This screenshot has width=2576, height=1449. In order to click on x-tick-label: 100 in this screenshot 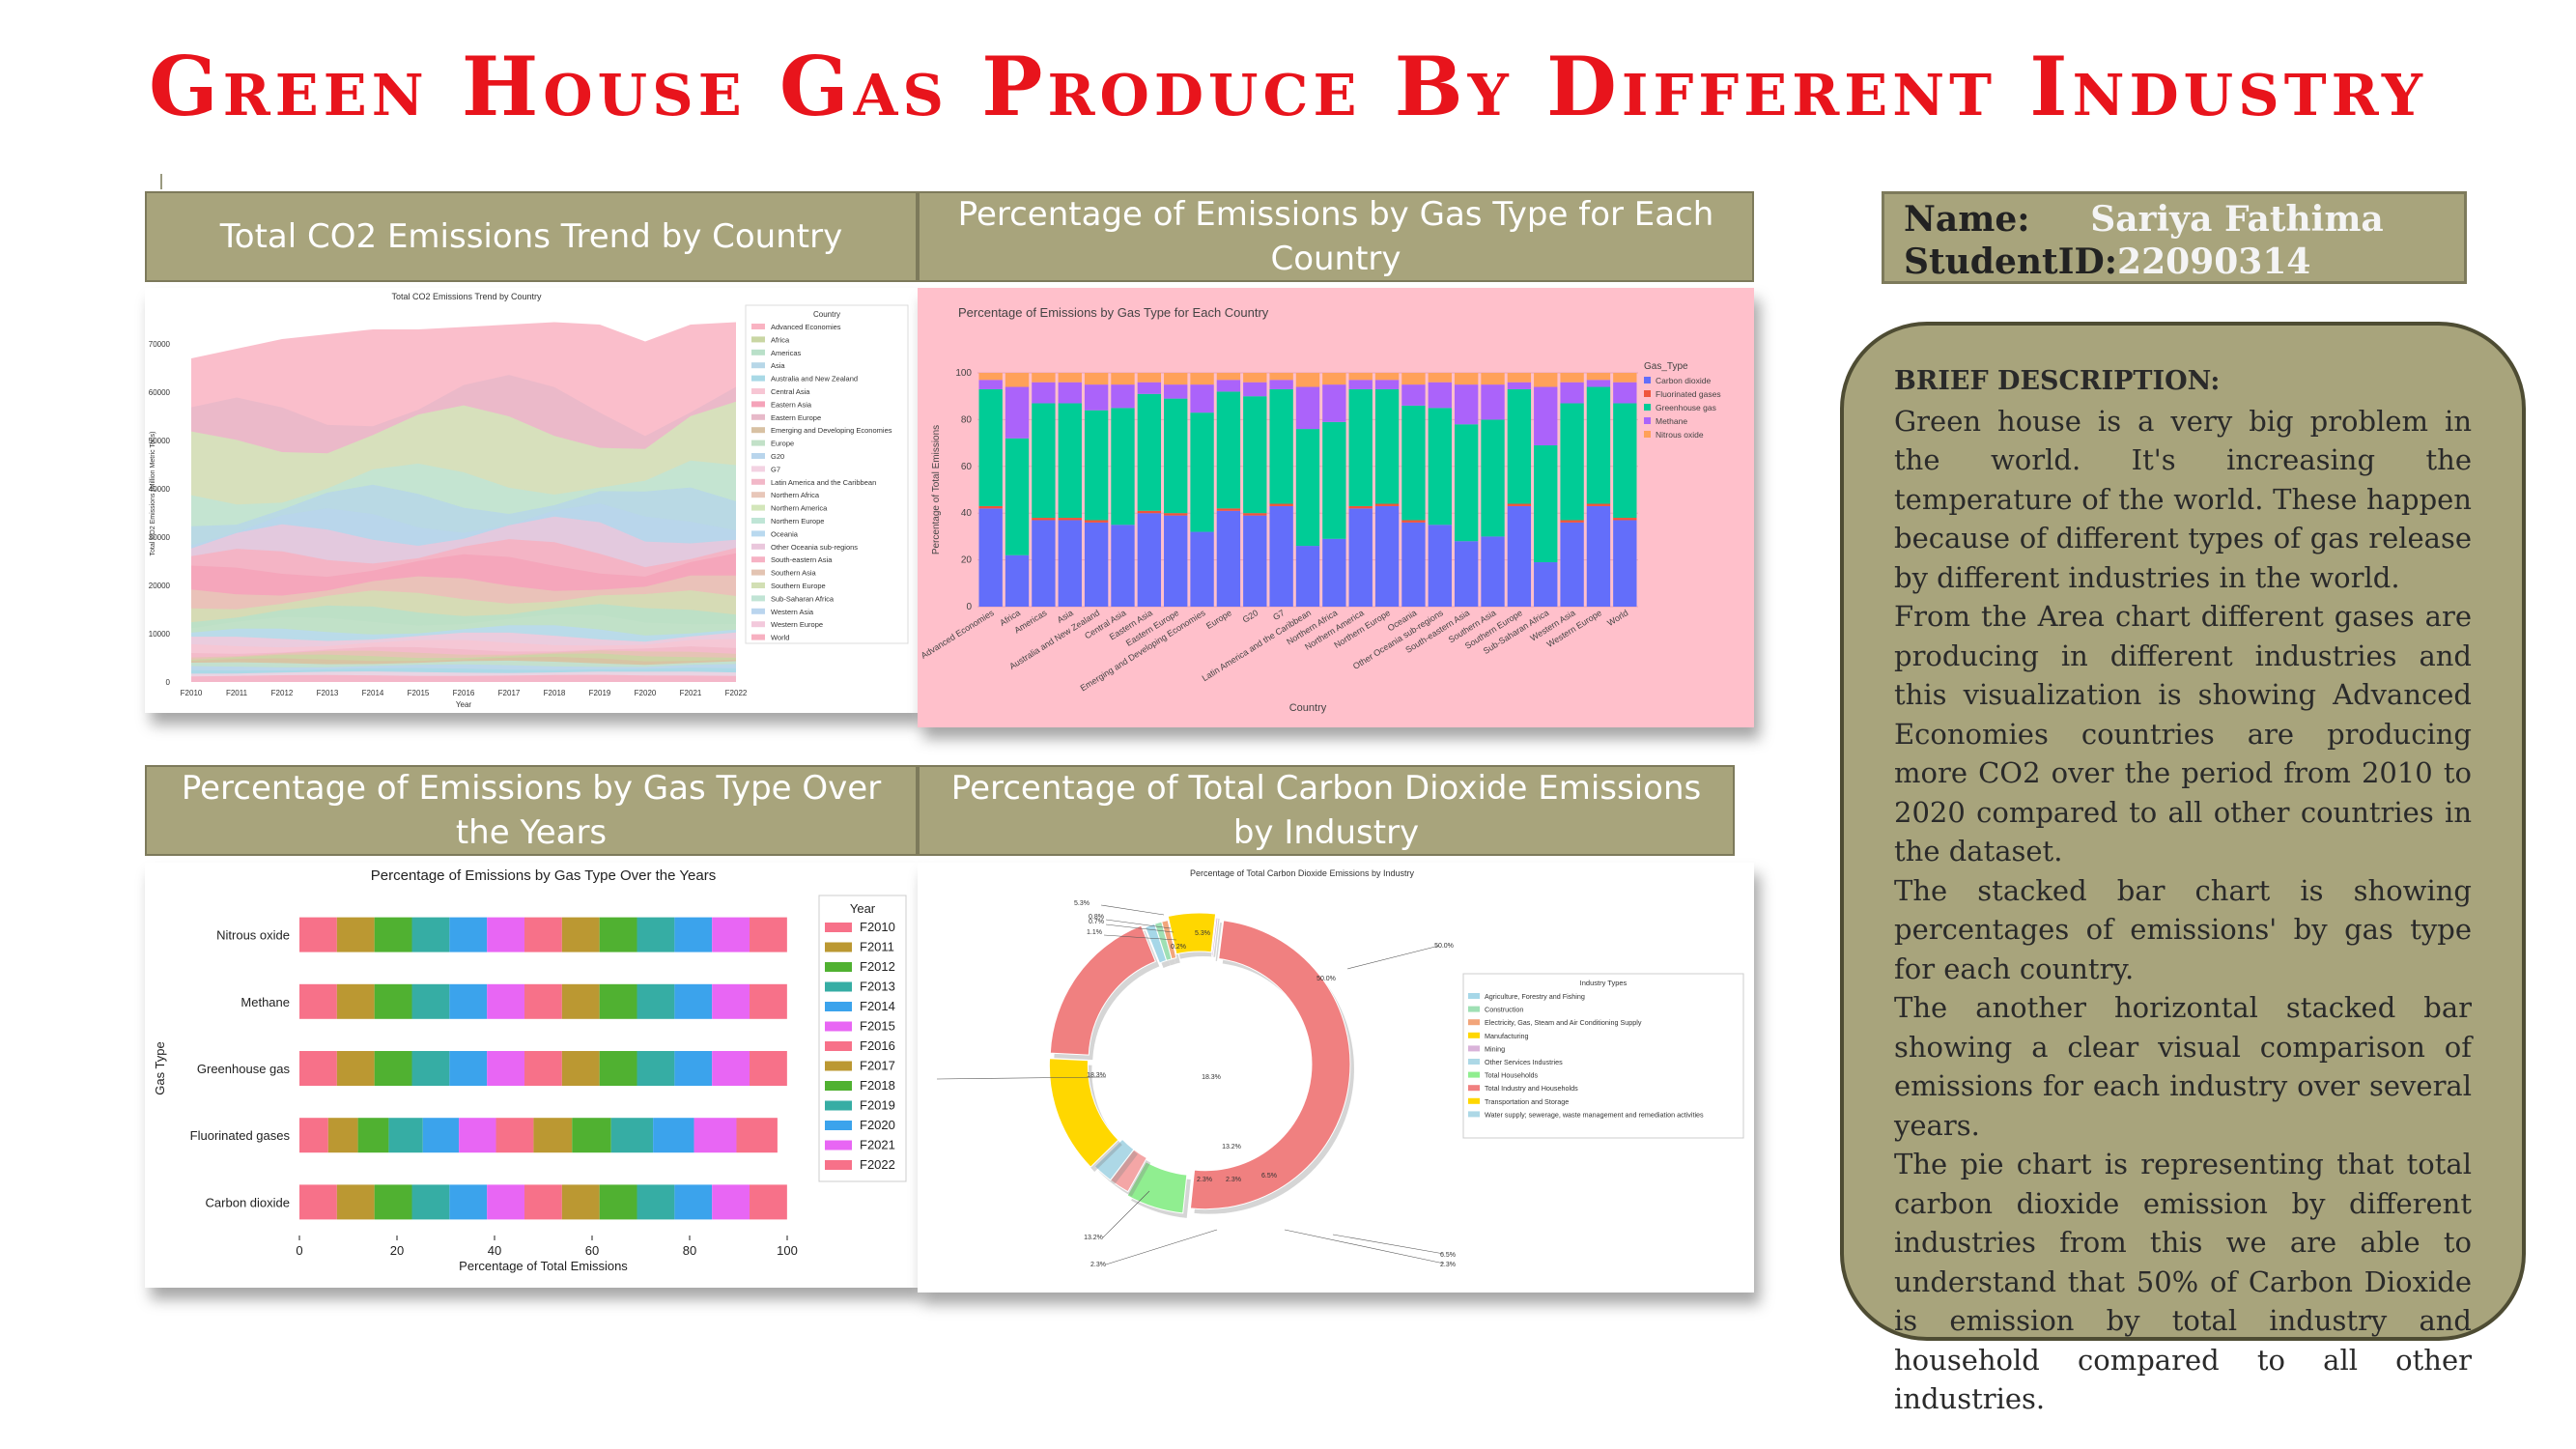, I will do `click(787, 1250)`.